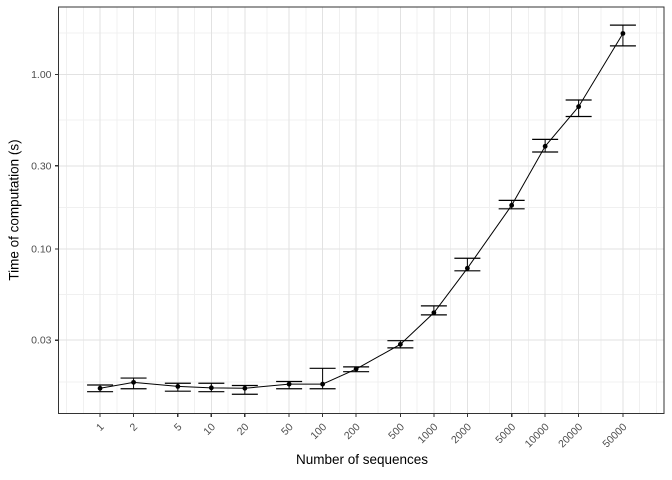 This screenshot has width=672, height=480. Describe the element at coordinates (614, 435) in the screenshot. I see `x-tick-label: 50000` at that location.